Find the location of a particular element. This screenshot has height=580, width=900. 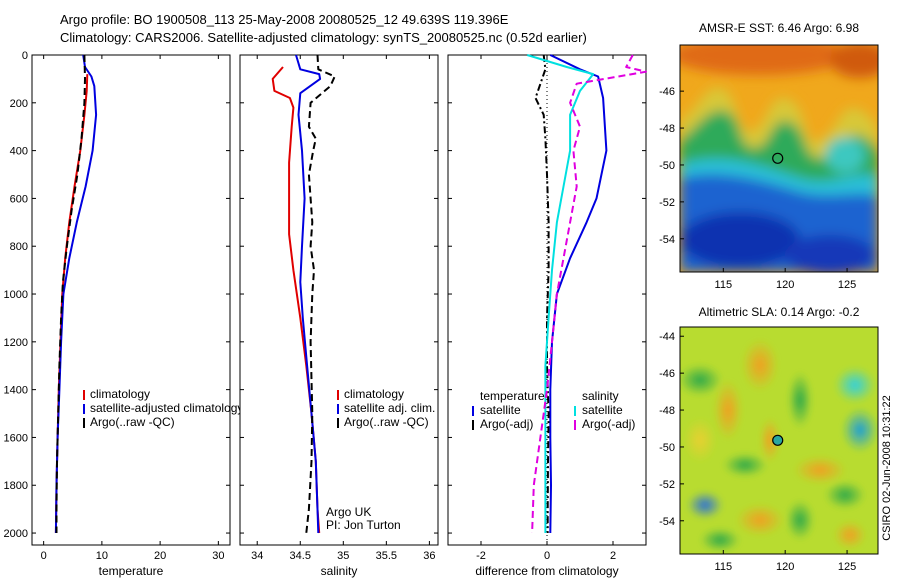

salinity-xtick-label: 34.5 is located at coordinates (300, 556).